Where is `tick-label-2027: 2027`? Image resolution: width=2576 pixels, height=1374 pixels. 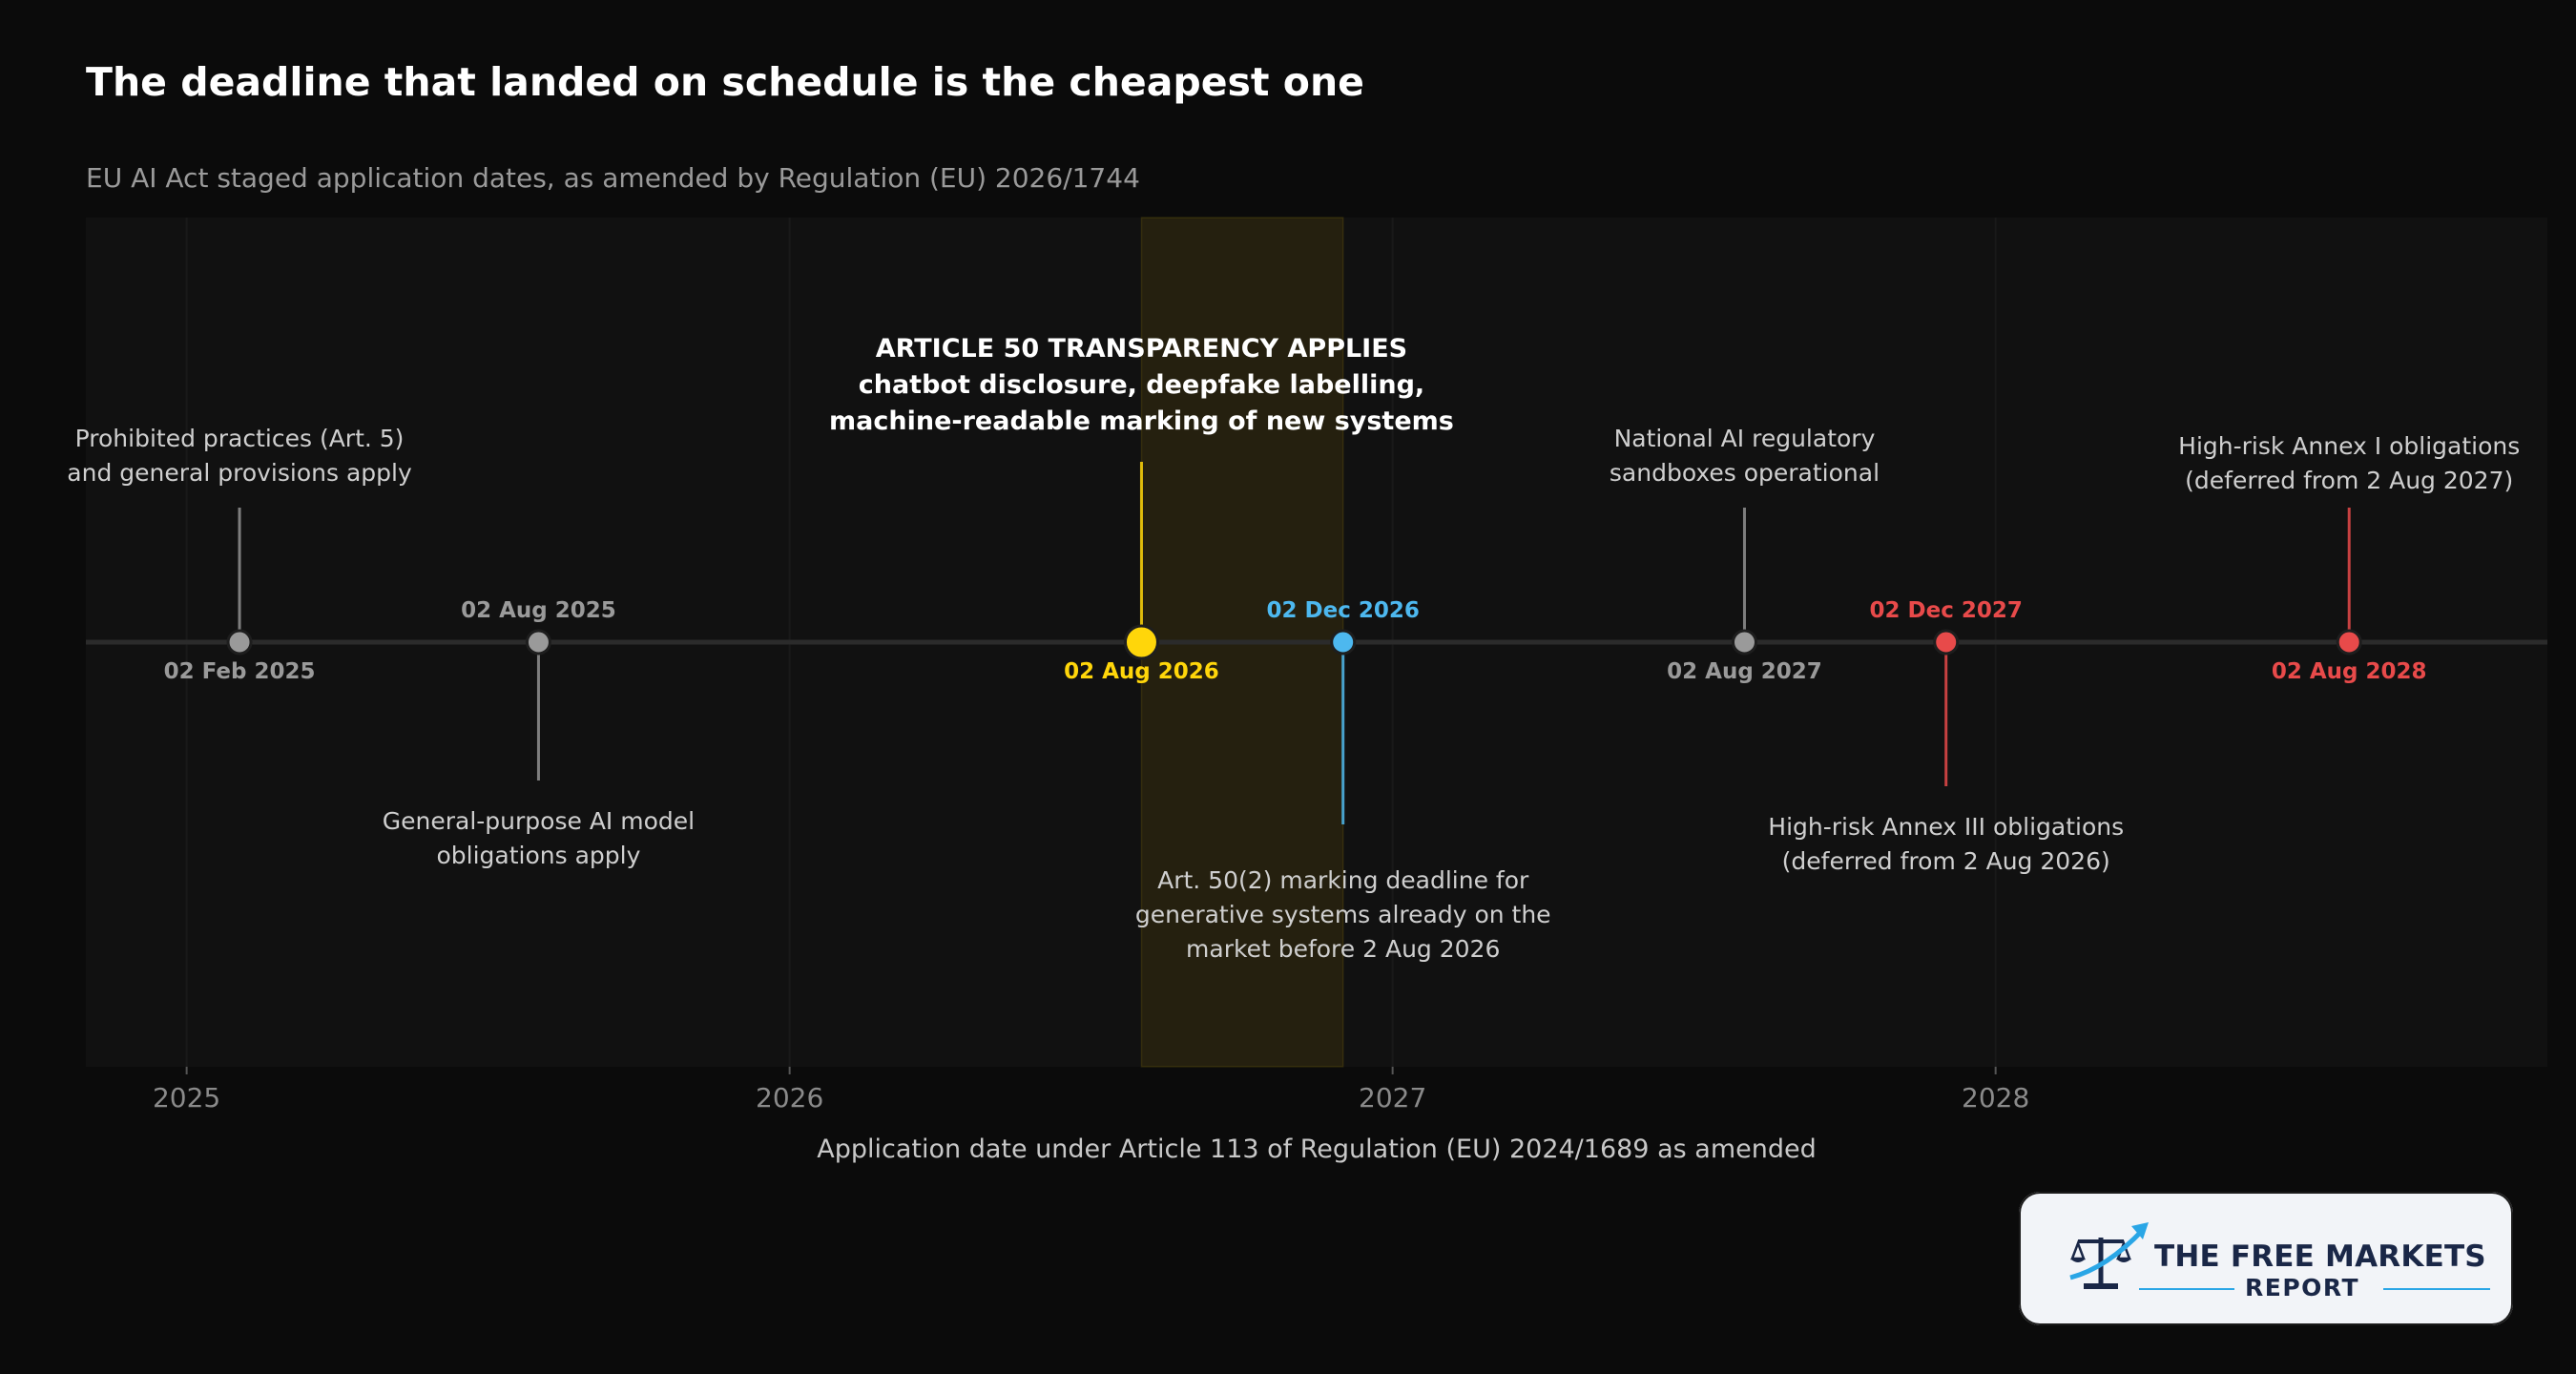 tick-label-2027: 2027 is located at coordinates (1392, 1098).